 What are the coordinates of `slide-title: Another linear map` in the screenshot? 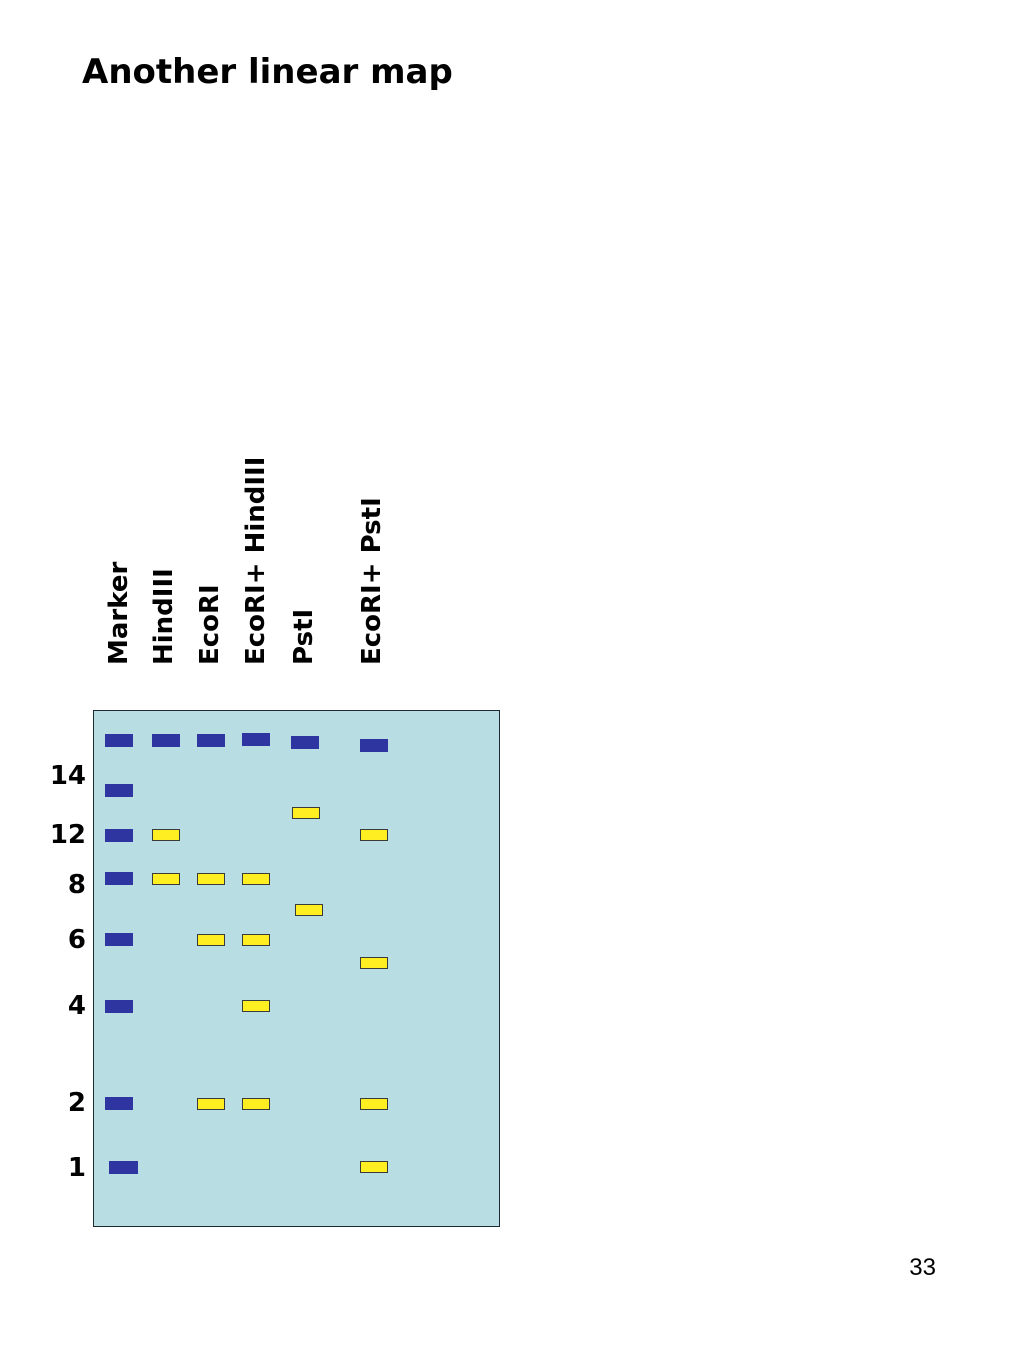 It's located at (267, 72).